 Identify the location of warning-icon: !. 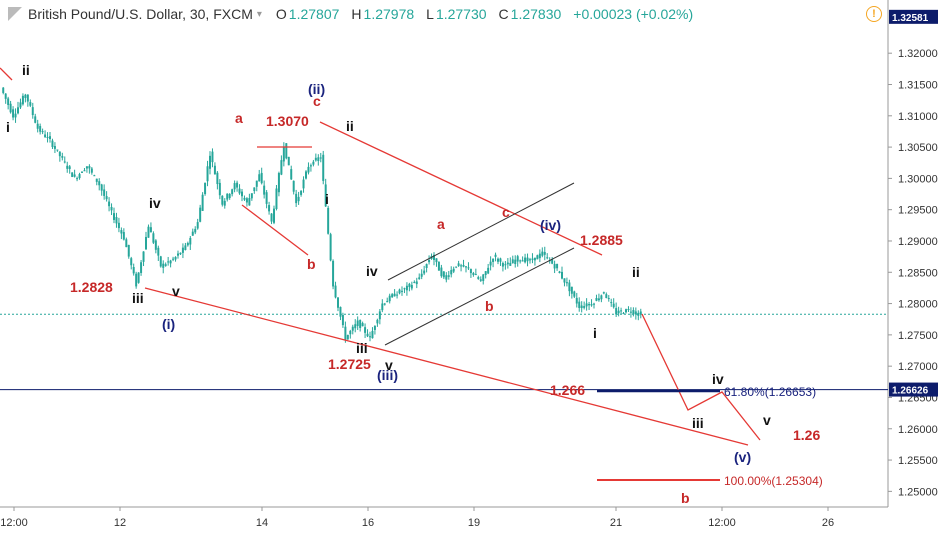
(874, 14).